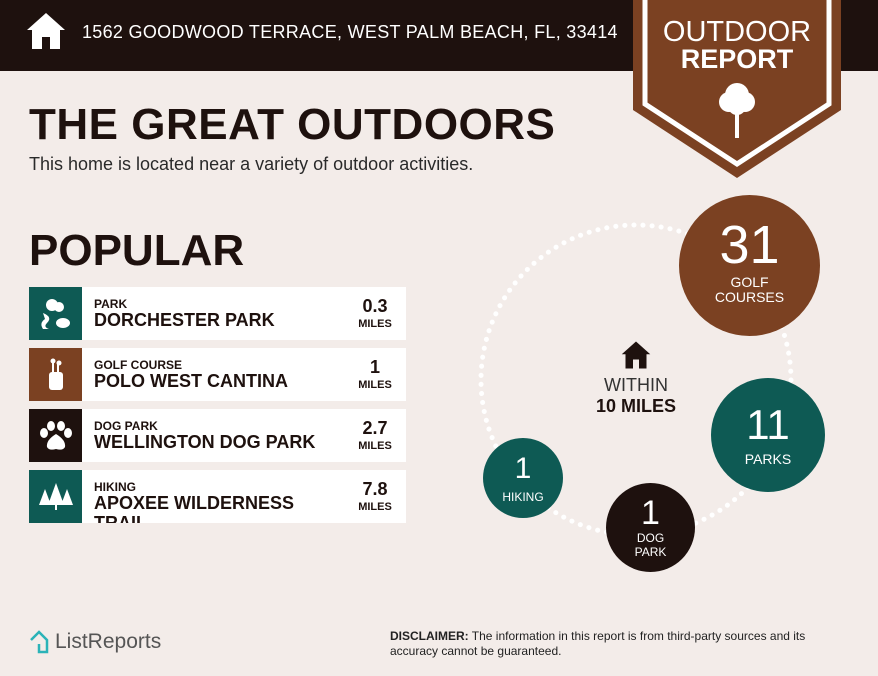  Describe the element at coordinates (55, 496) in the screenshot. I see `pine-trees-icon` at that location.